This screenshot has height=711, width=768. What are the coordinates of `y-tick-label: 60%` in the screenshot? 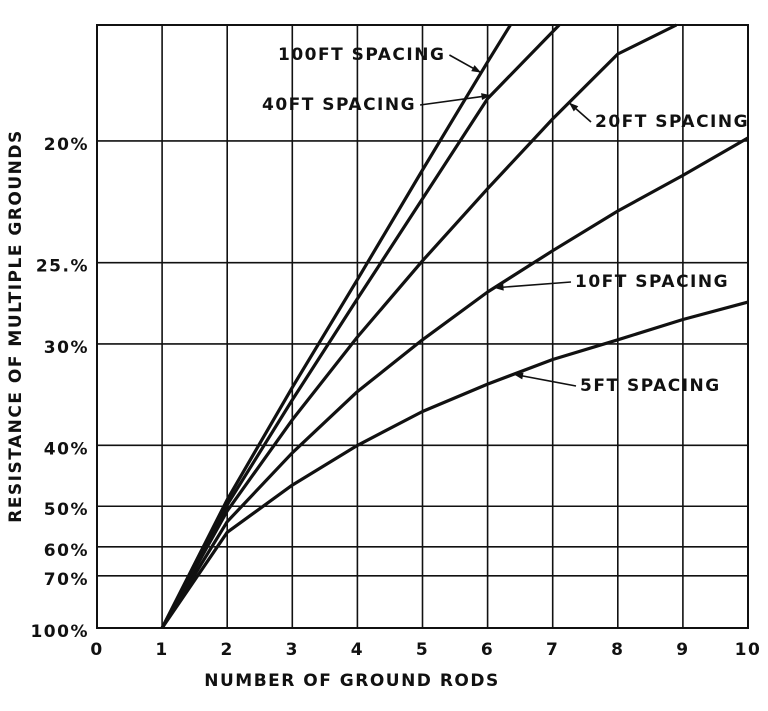 It's located at (66, 551).